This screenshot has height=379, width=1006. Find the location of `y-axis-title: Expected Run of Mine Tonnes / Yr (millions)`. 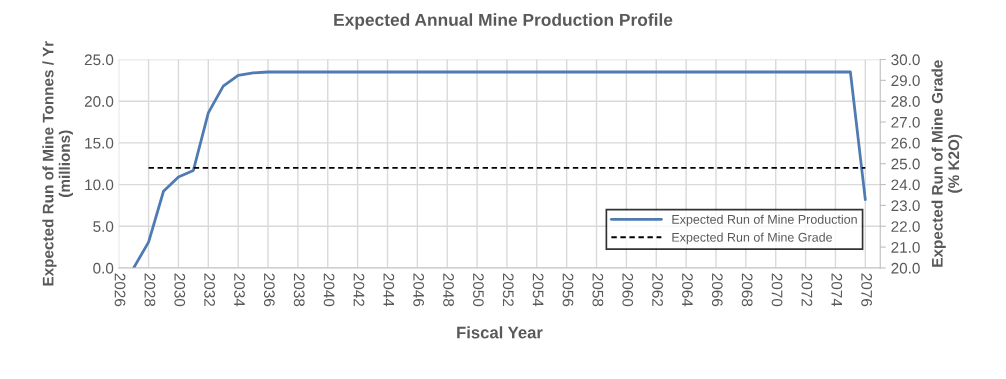

y-axis-title: Expected Run of Mine Tonnes / Yr (millions) is located at coordinates (57, 163).